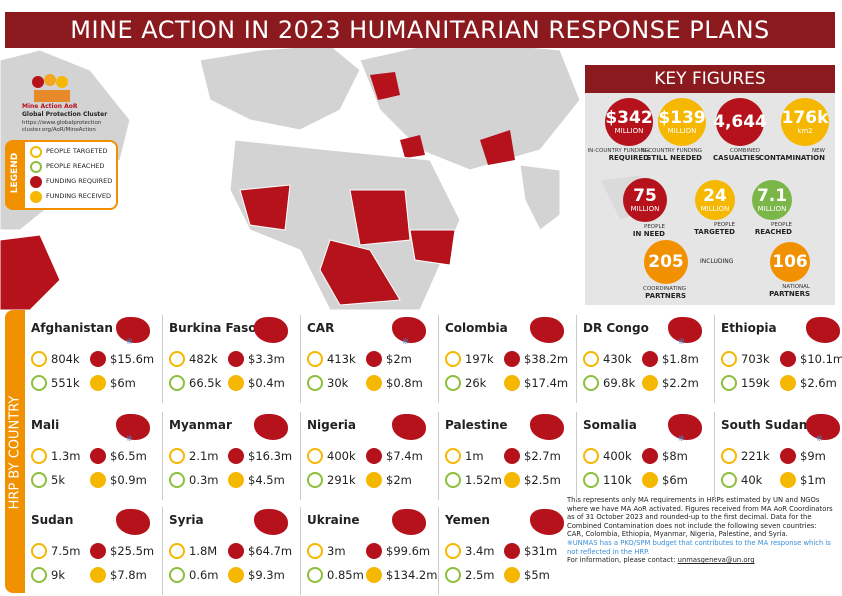 Image resolution: width=842 pixels, height=596 pixels. What do you see at coordinates (50, 106) in the screenshot?
I see `logo-name: Mine Action AoR` at bounding box center [50, 106].